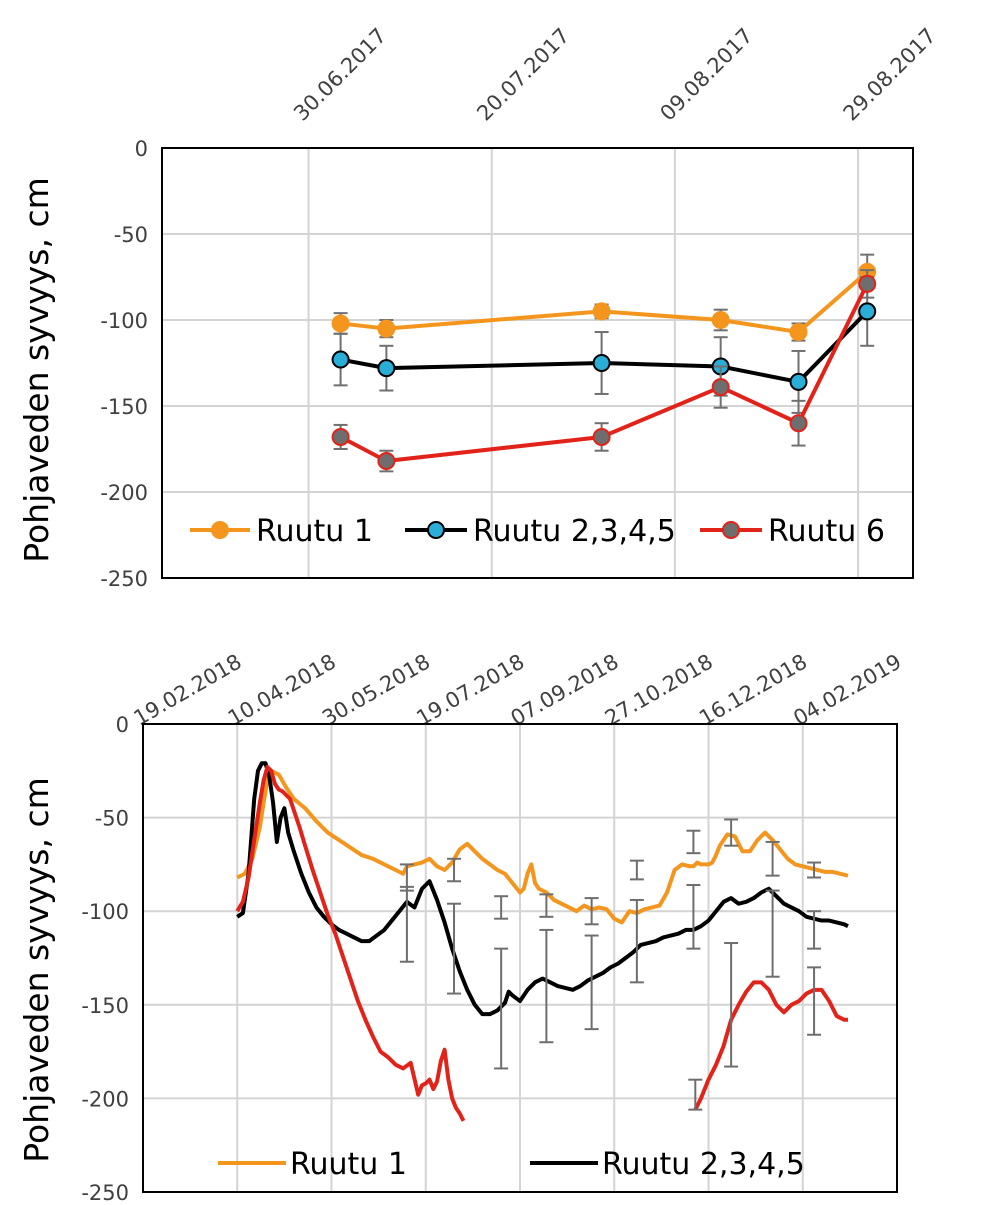 The image size is (1004, 1205). I want to click on legend: Ruutu 1 Ruutu 2,3,4,5 Ruutu 6, so click(537, 531).